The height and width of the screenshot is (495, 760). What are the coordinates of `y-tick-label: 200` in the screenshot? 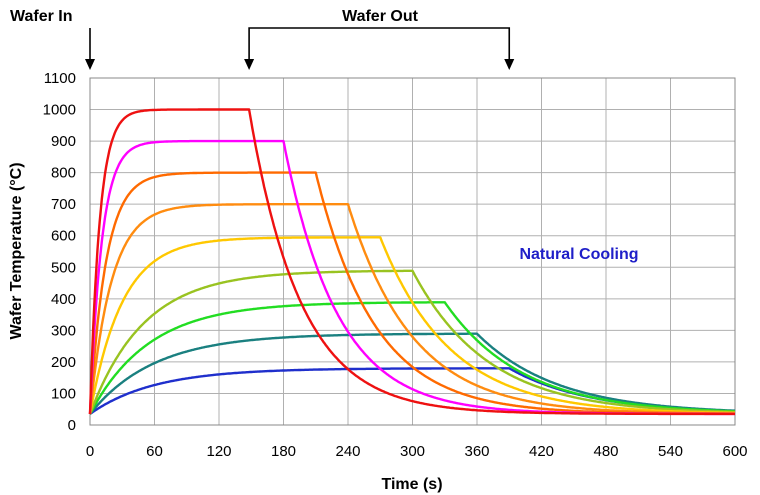 It's located at (63, 362).